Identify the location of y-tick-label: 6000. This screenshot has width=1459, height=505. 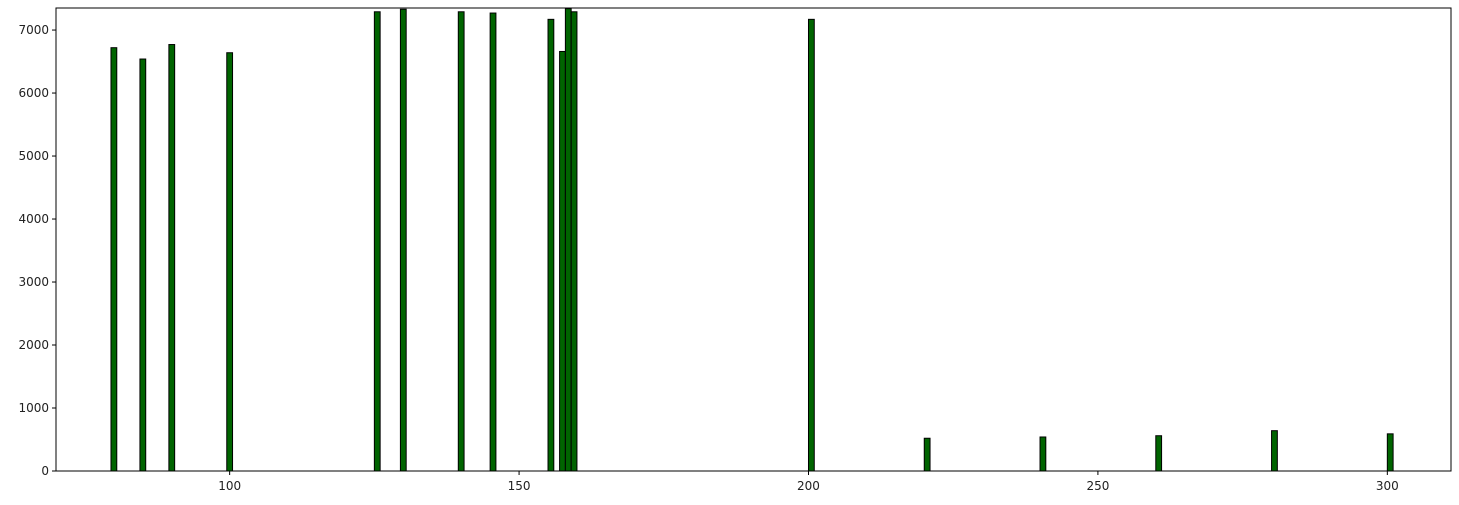
(33, 93).